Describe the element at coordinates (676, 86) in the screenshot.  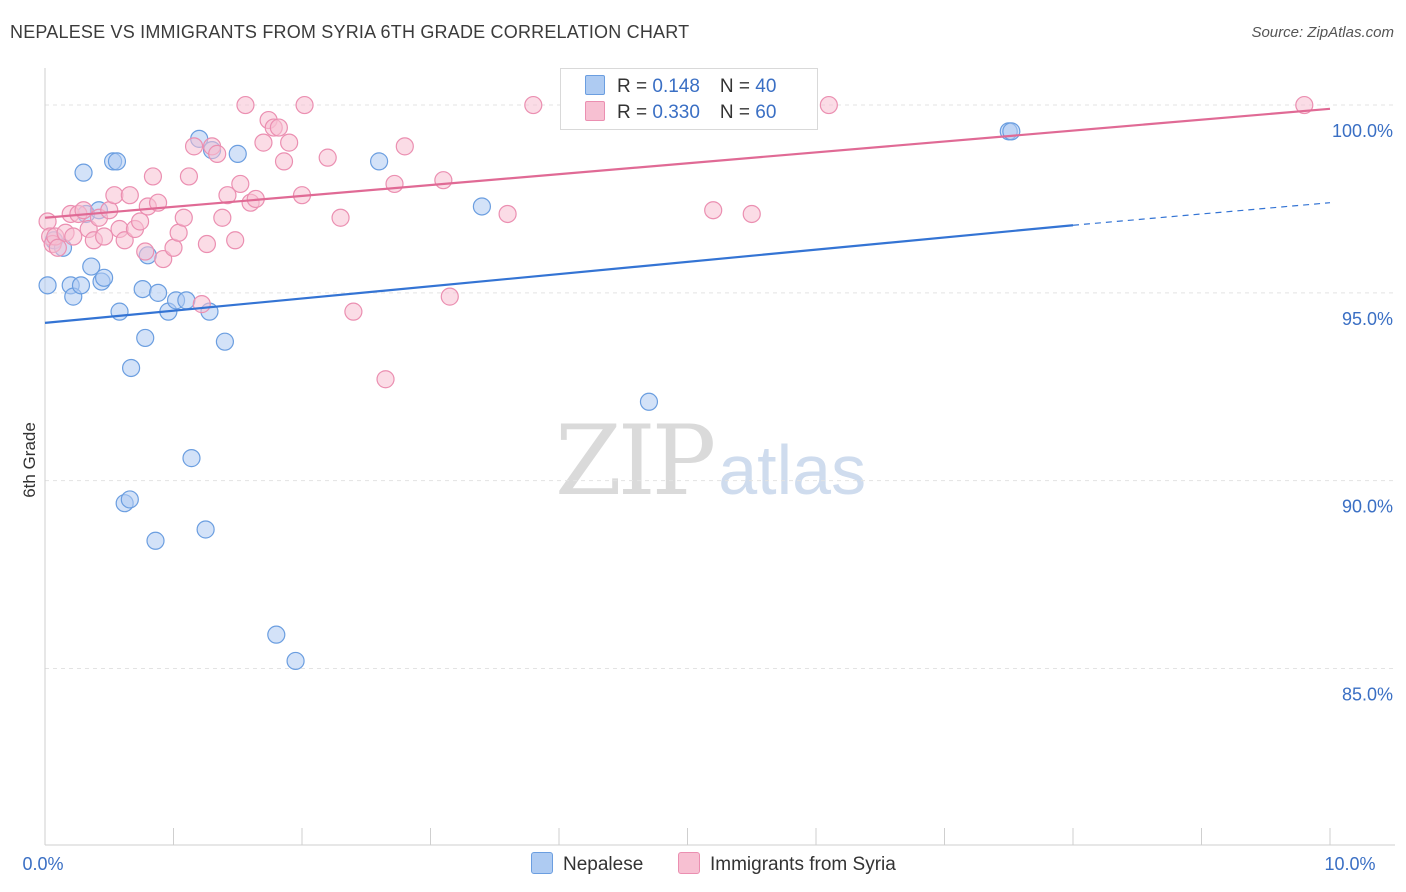
I see `legend-r-value: 0.148` at that location.